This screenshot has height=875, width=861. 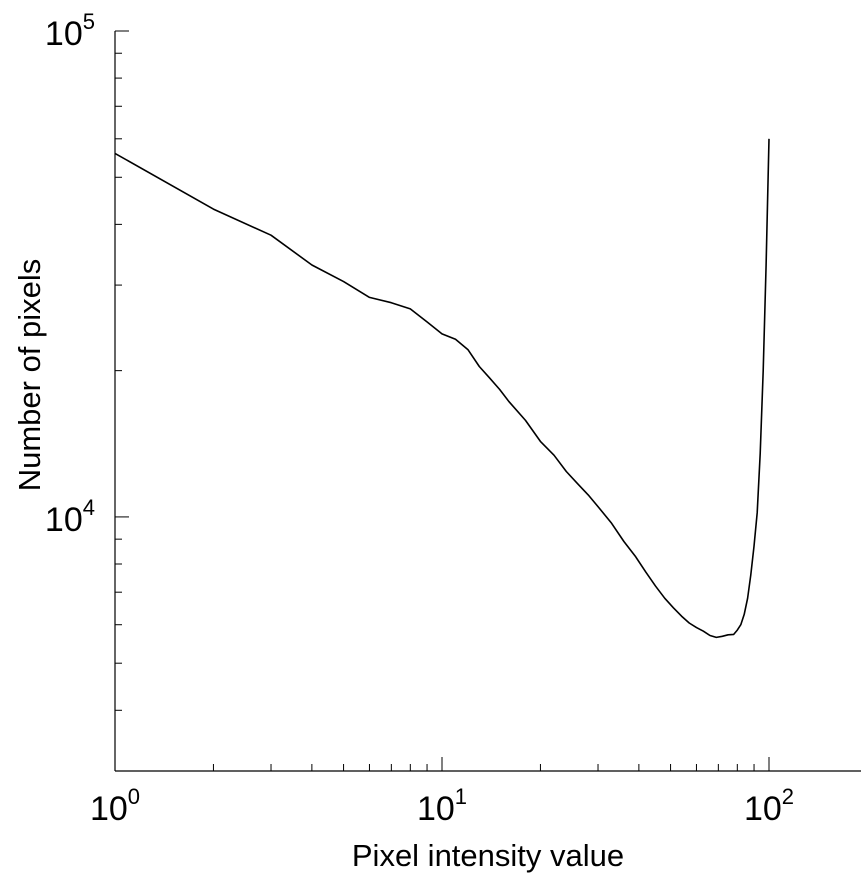 I want to click on x-tick-label: 10¹, so click(x=442, y=806).